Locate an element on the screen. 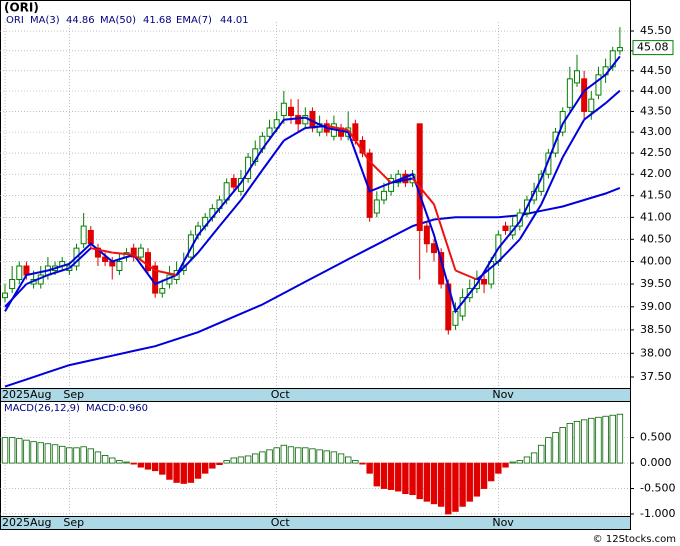 This screenshot has width=680, height=546. legend-name: MA(3) is located at coordinates (45, 20).